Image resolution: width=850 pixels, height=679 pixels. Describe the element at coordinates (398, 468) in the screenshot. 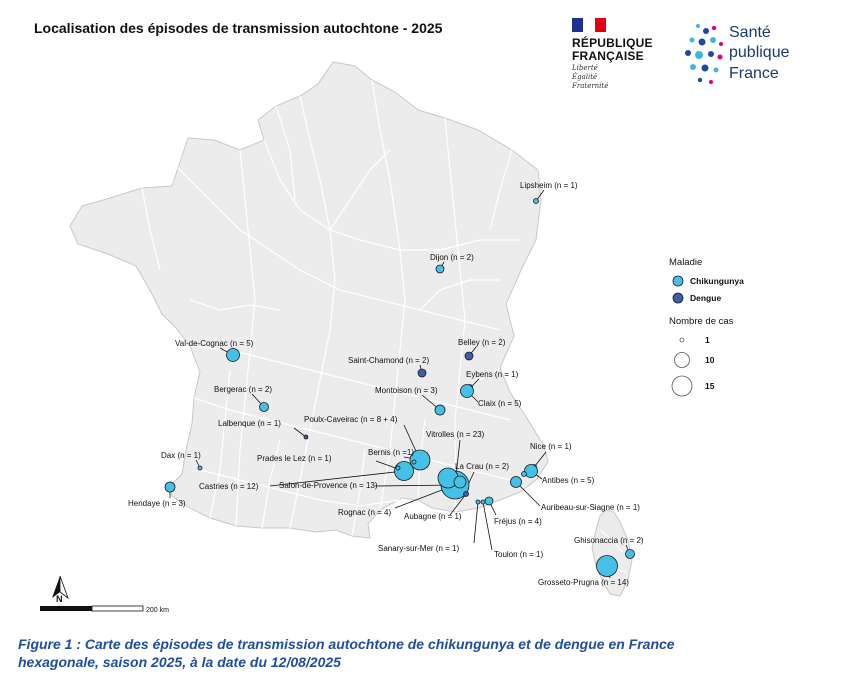

I see `marker-prades-le-lez` at that location.